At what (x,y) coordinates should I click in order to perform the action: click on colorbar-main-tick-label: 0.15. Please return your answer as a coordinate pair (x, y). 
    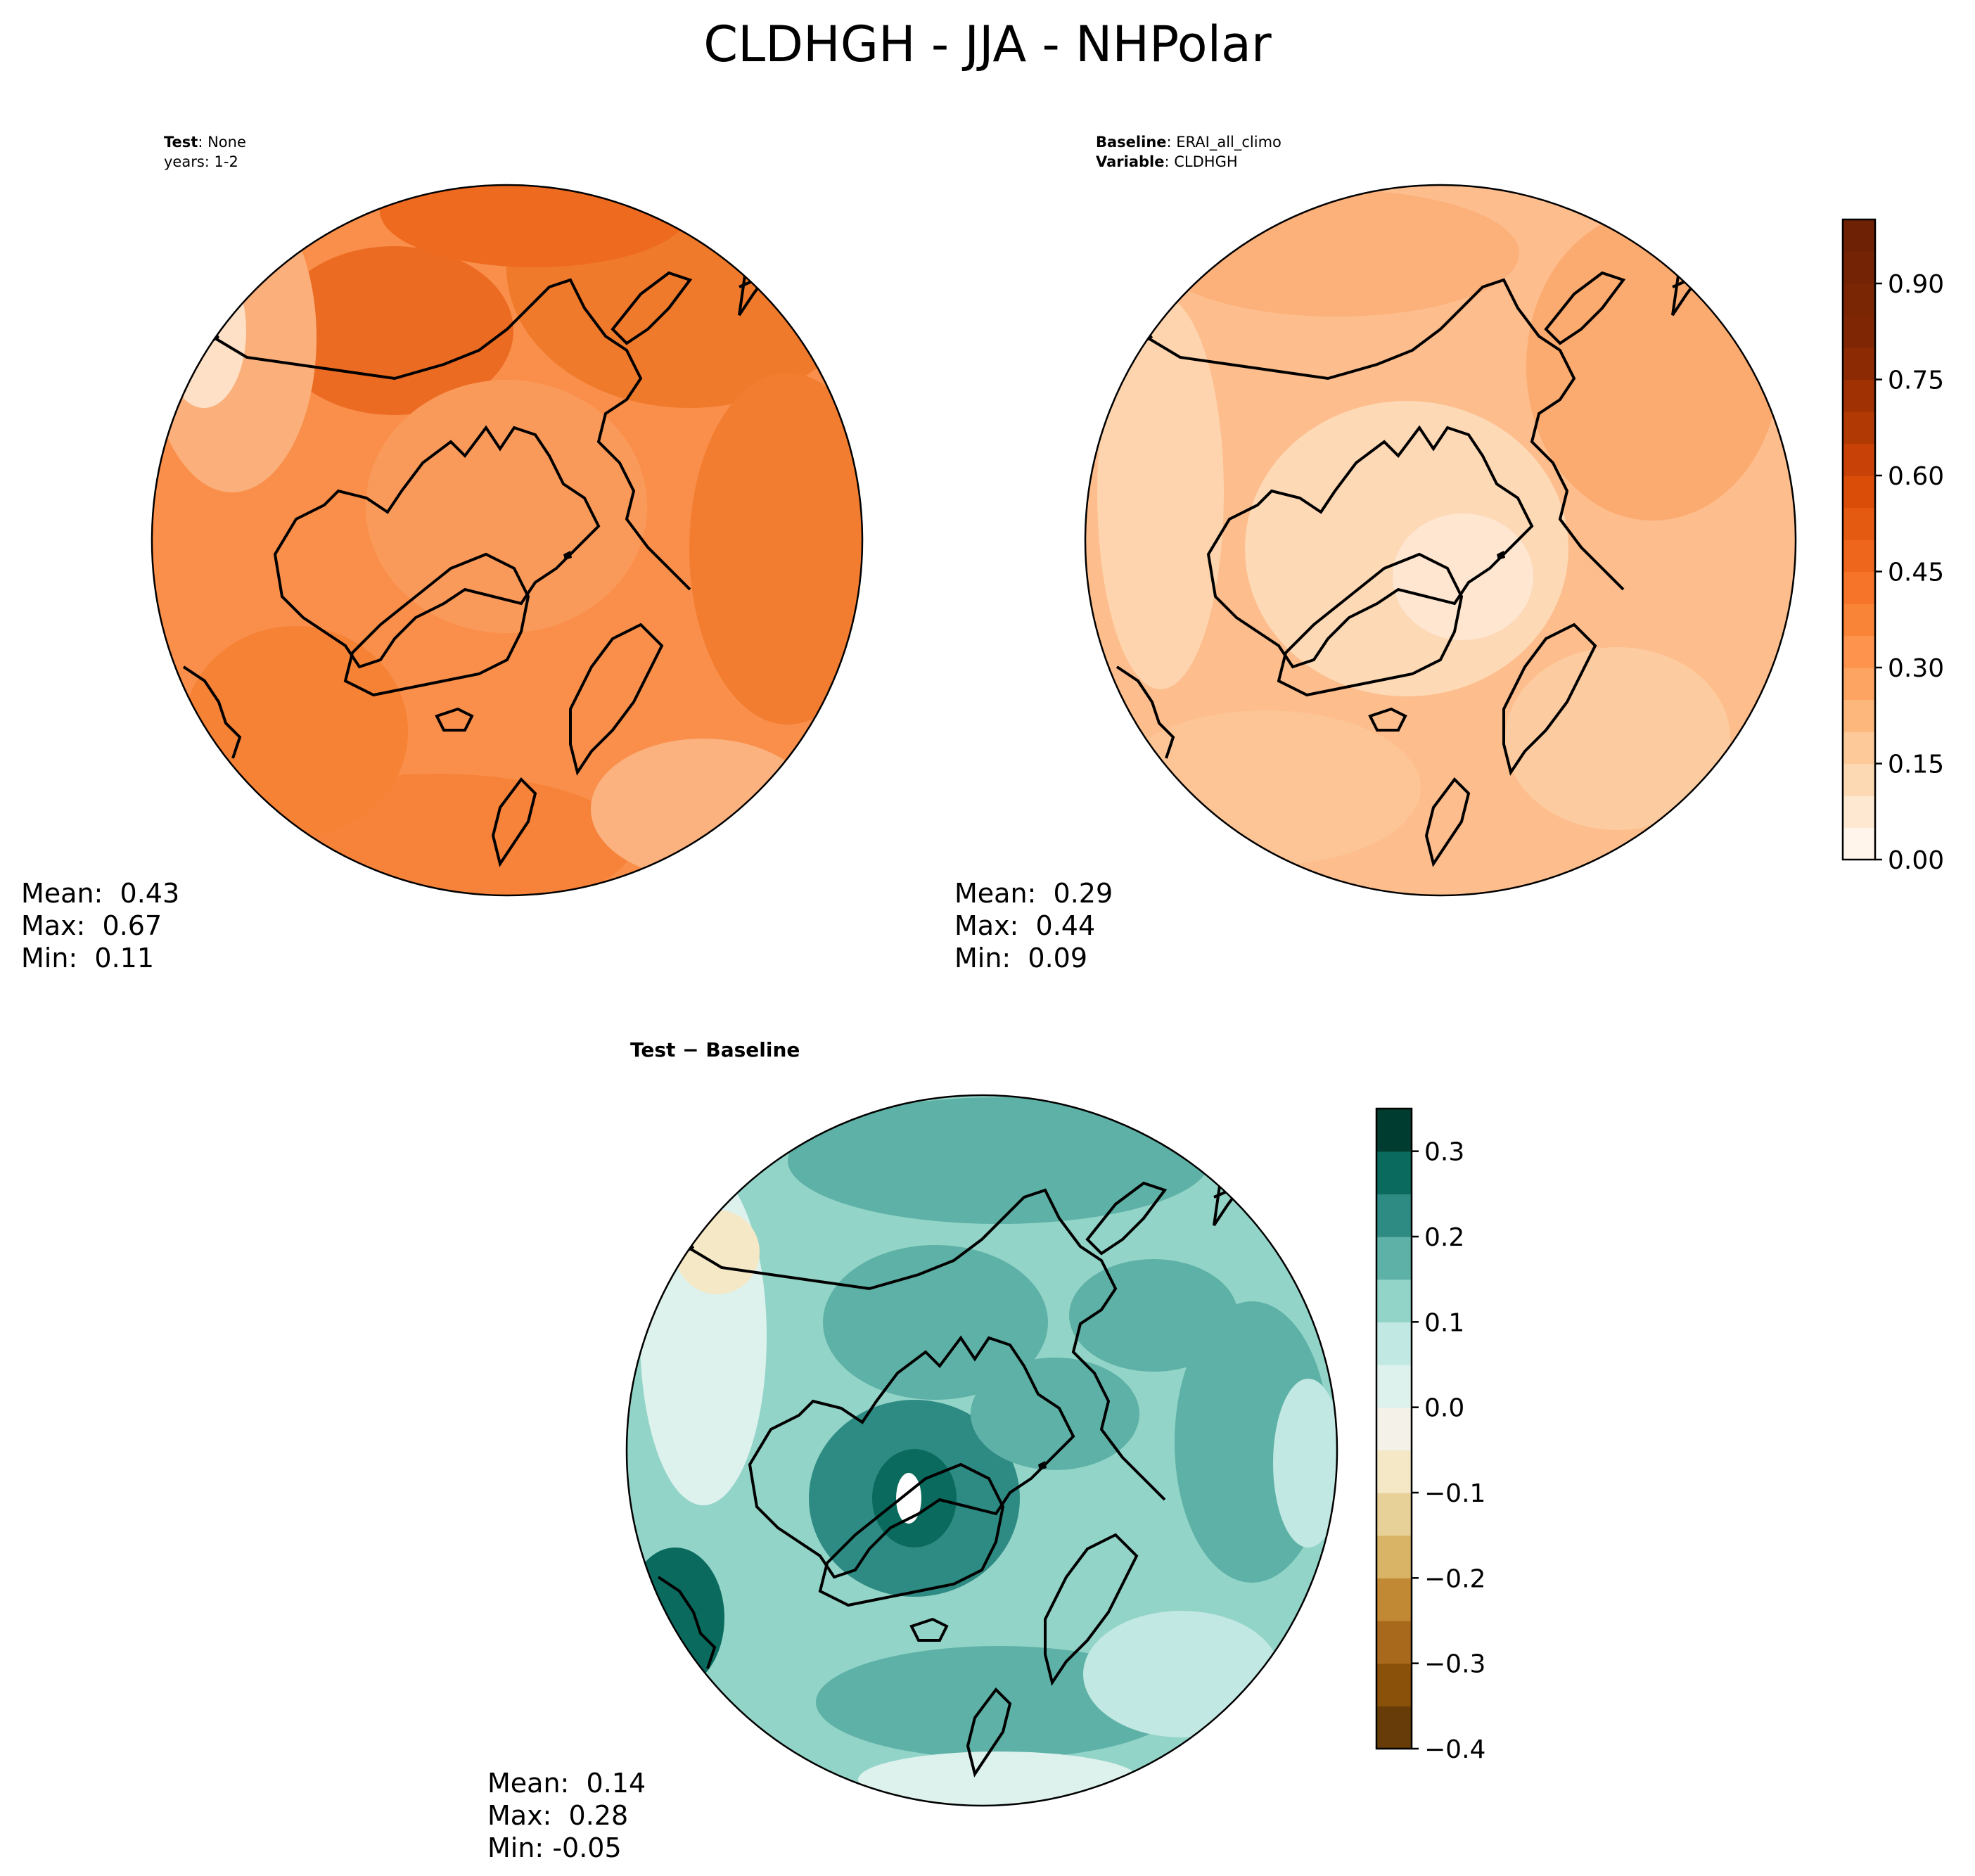
    Looking at the image, I should click on (1916, 765).